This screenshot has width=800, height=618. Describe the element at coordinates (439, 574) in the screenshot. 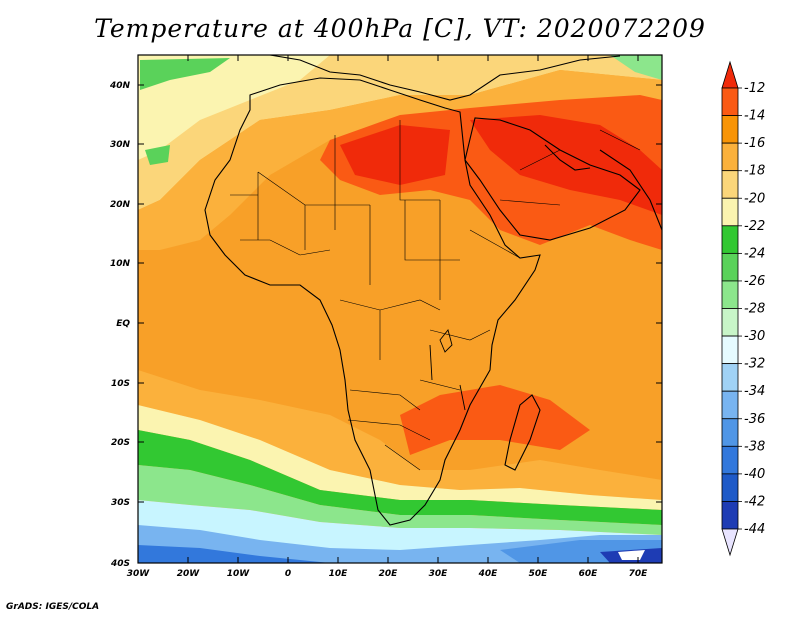

I see `lon-label: 30E` at that location.